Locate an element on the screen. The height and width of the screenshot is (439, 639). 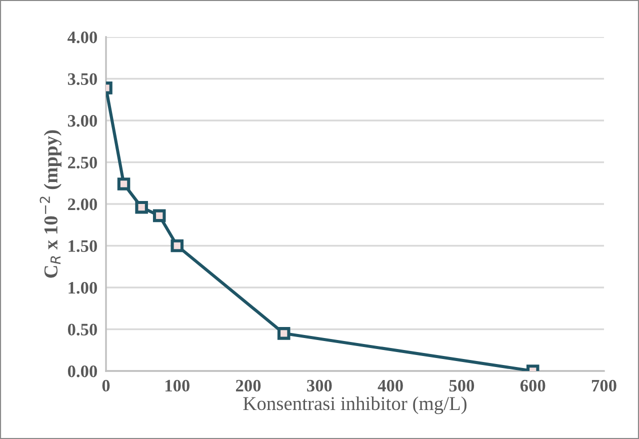
x-tick-label: 500 is located at coordinates (461, 386).